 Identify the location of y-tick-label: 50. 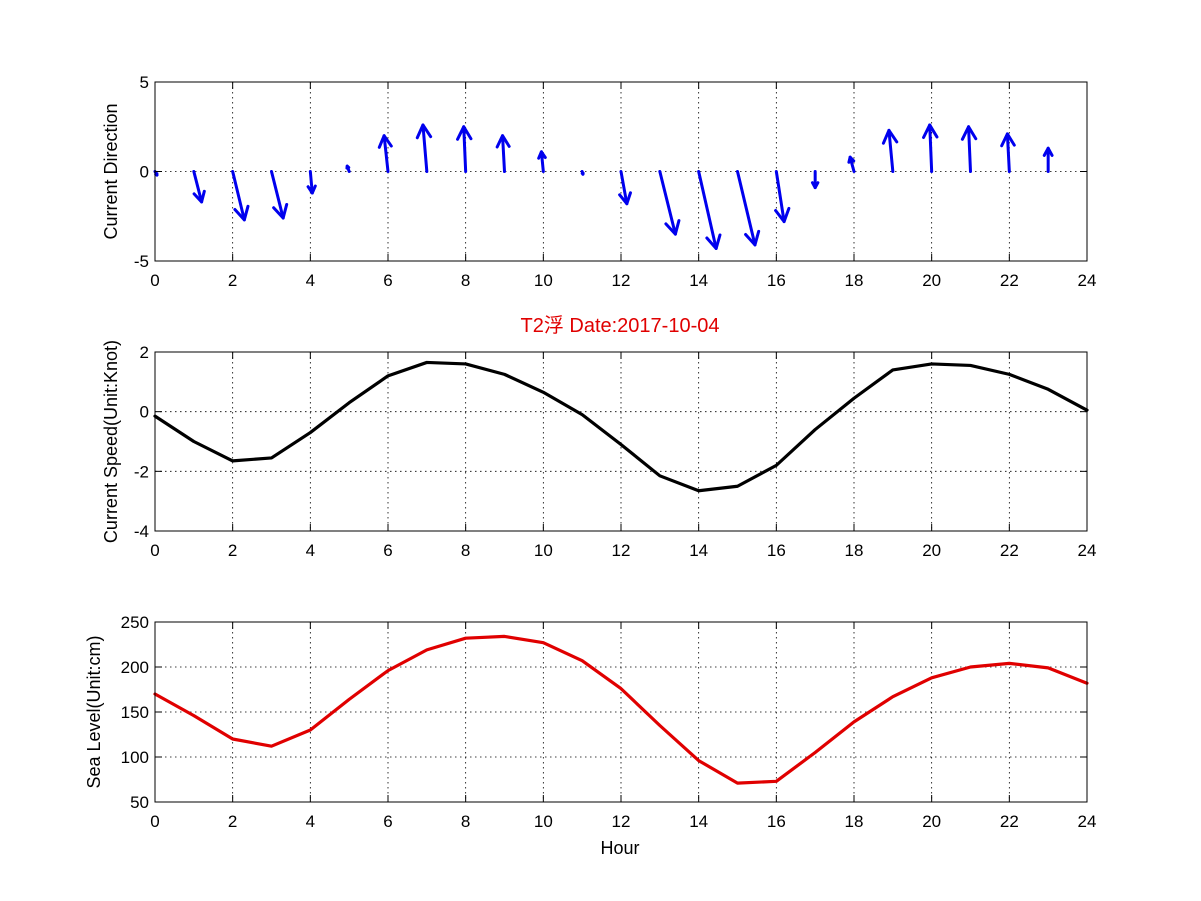
(139, 802).